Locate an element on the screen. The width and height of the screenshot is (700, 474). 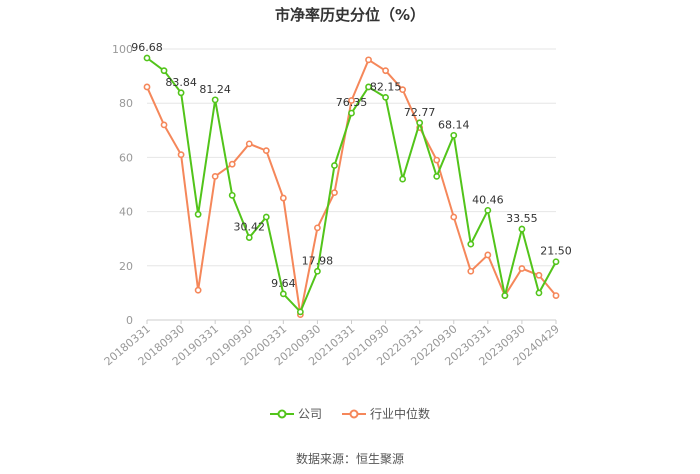
legend-label-industry: 行业中位数 is located at coordinates (400, 414).